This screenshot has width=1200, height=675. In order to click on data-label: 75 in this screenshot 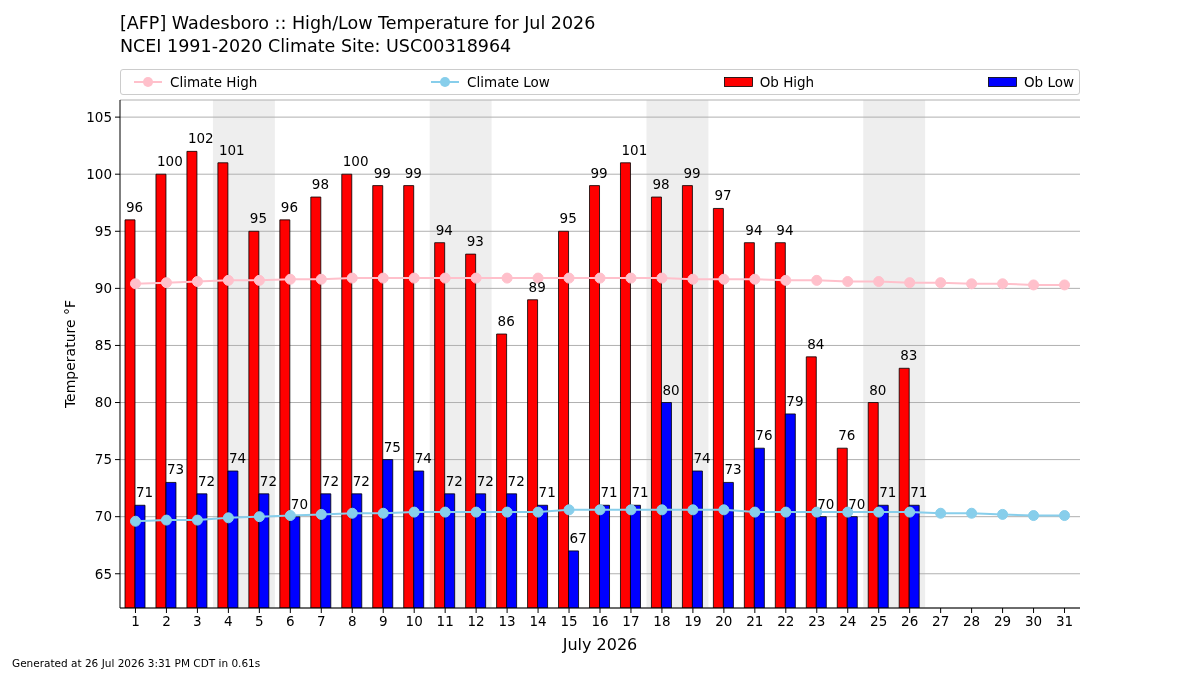, I will do `click(392, 446)`.